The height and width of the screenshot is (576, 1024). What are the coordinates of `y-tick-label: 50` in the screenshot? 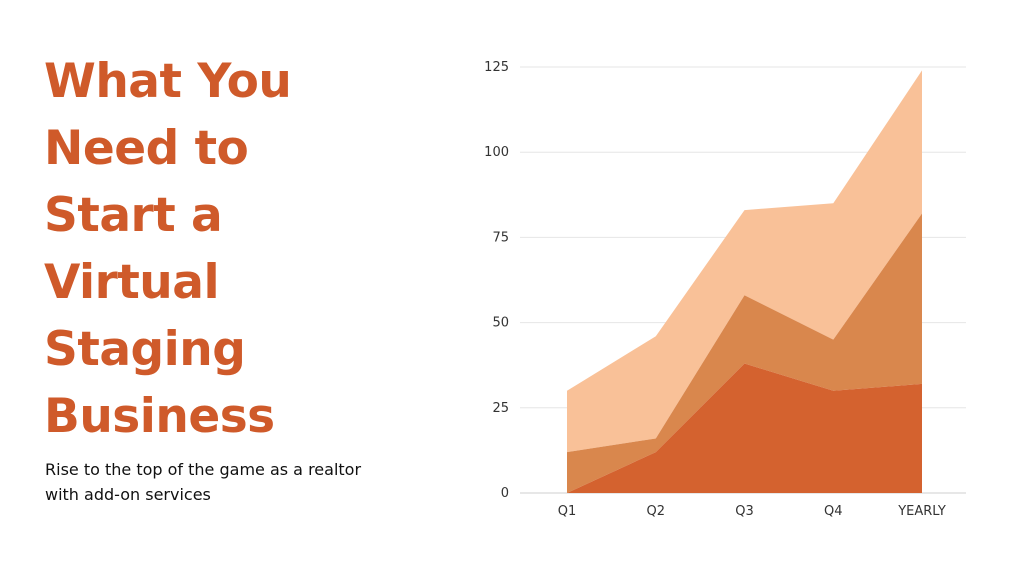 It's located at (500, 323).